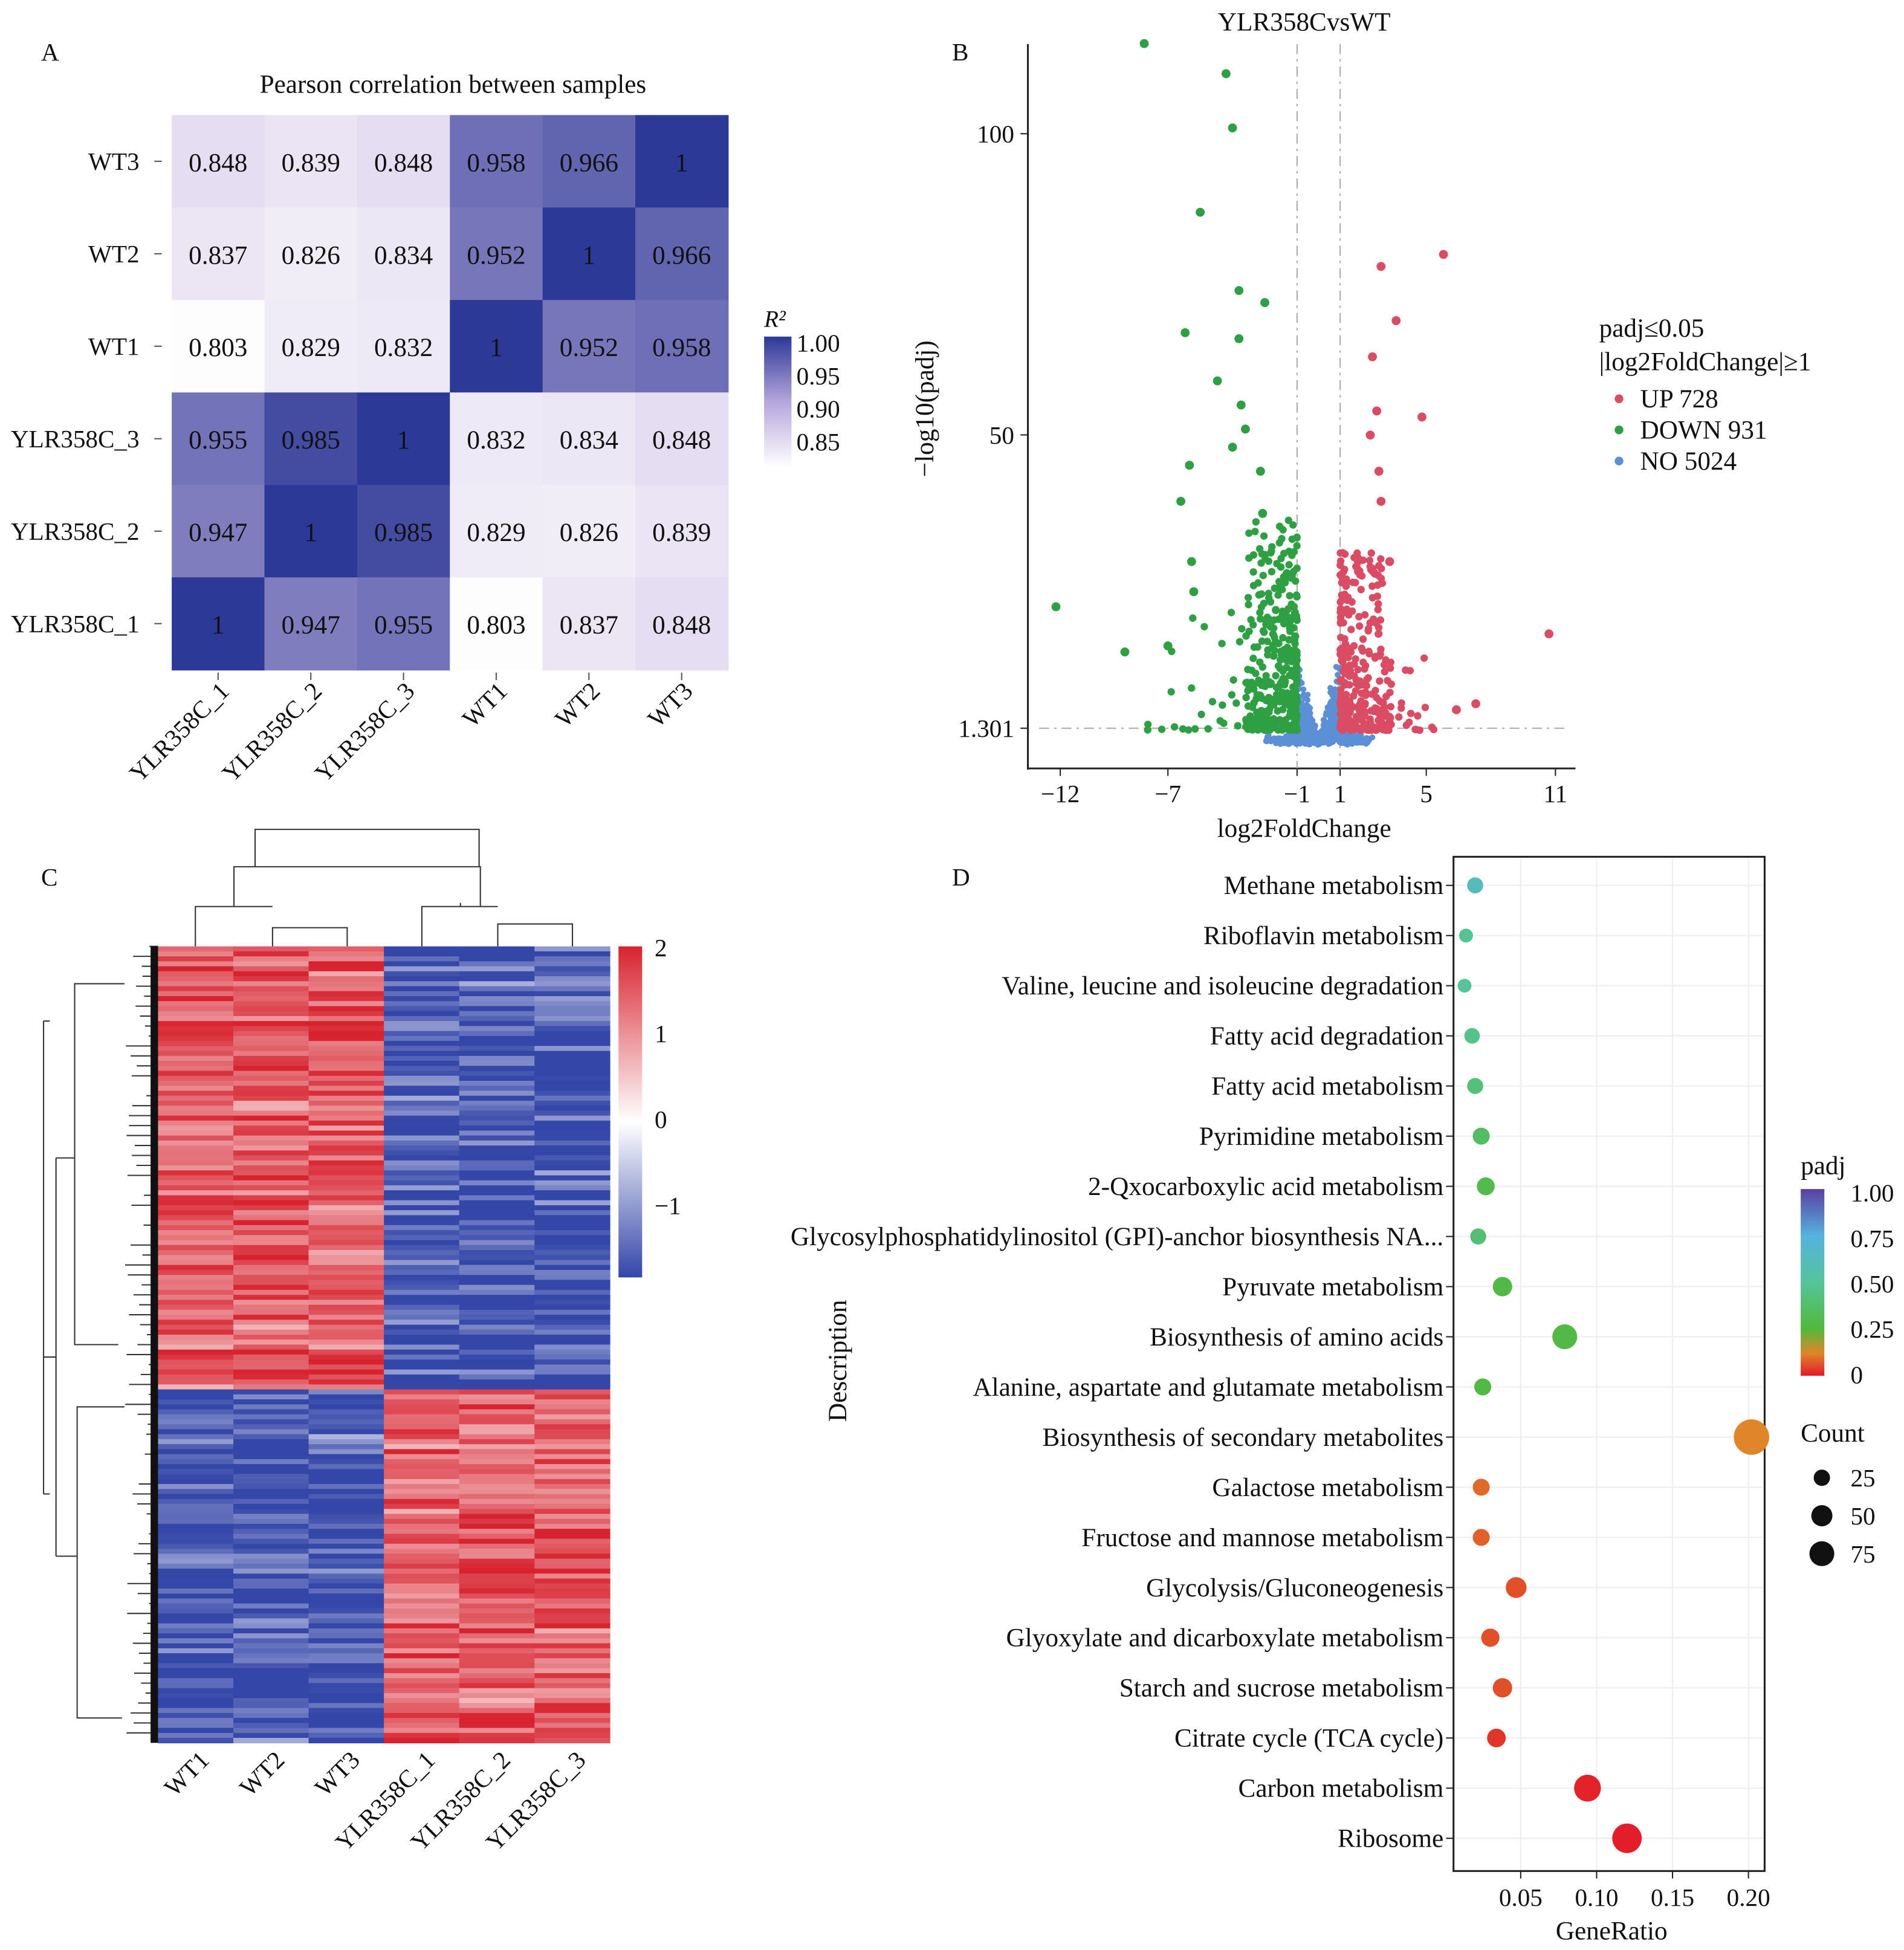 The height and width of the screenshot is (1950, 1904). What do you see at coordinates (1334, 885) in the screenshot?
I see `term-label: Methane metabolism` at bounding box center [1334, 885].